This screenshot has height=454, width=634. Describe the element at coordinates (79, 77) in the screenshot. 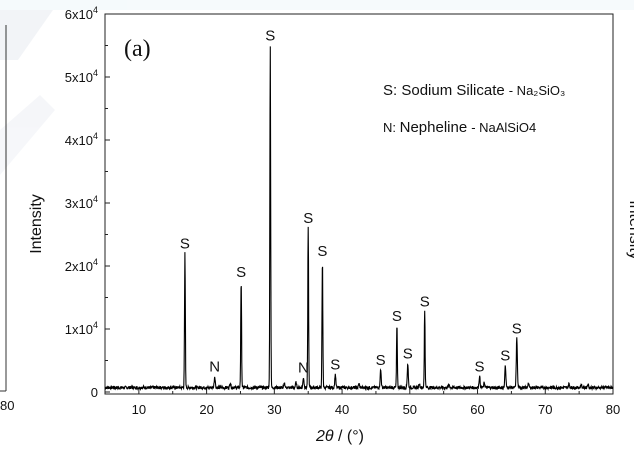

I see `y-tick-mantissa: 5x10` at that location.